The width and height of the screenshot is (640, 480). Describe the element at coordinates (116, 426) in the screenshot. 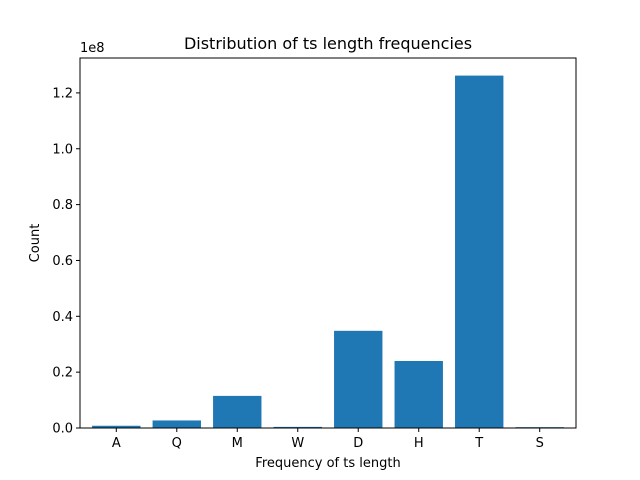

I see `bar-A` at that location.